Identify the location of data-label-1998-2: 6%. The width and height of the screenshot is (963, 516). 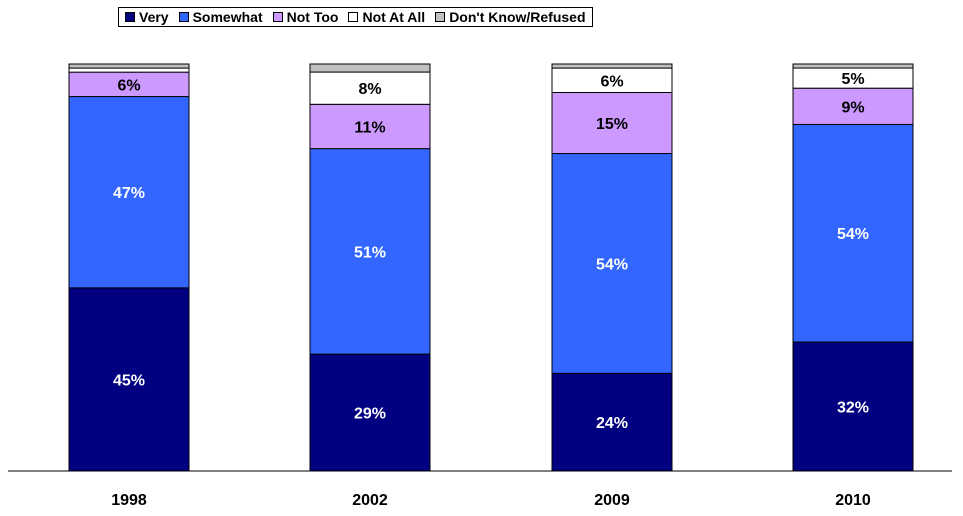
(128, 85).